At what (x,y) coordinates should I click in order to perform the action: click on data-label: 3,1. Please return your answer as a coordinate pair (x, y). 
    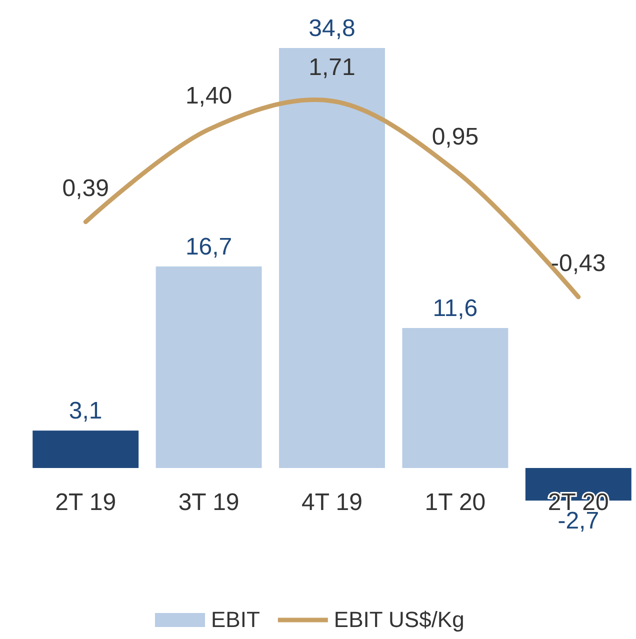
    Looking at the image, I should click on (85, 411).